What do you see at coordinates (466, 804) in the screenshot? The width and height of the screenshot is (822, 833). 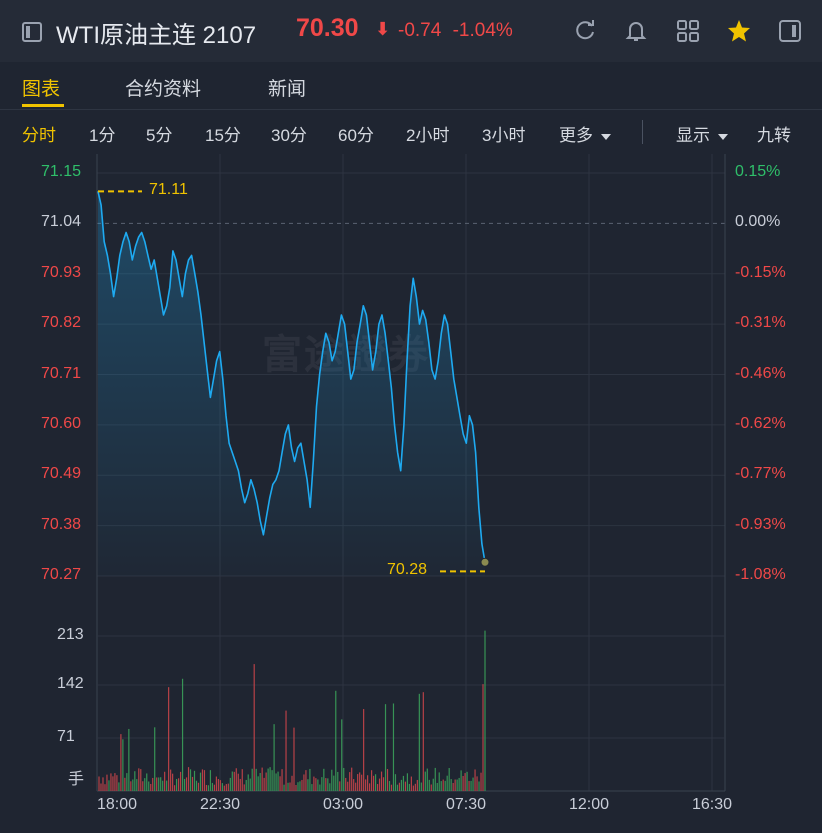 I see `time-axis-label: 07:30` at bounding box center [466, 804].